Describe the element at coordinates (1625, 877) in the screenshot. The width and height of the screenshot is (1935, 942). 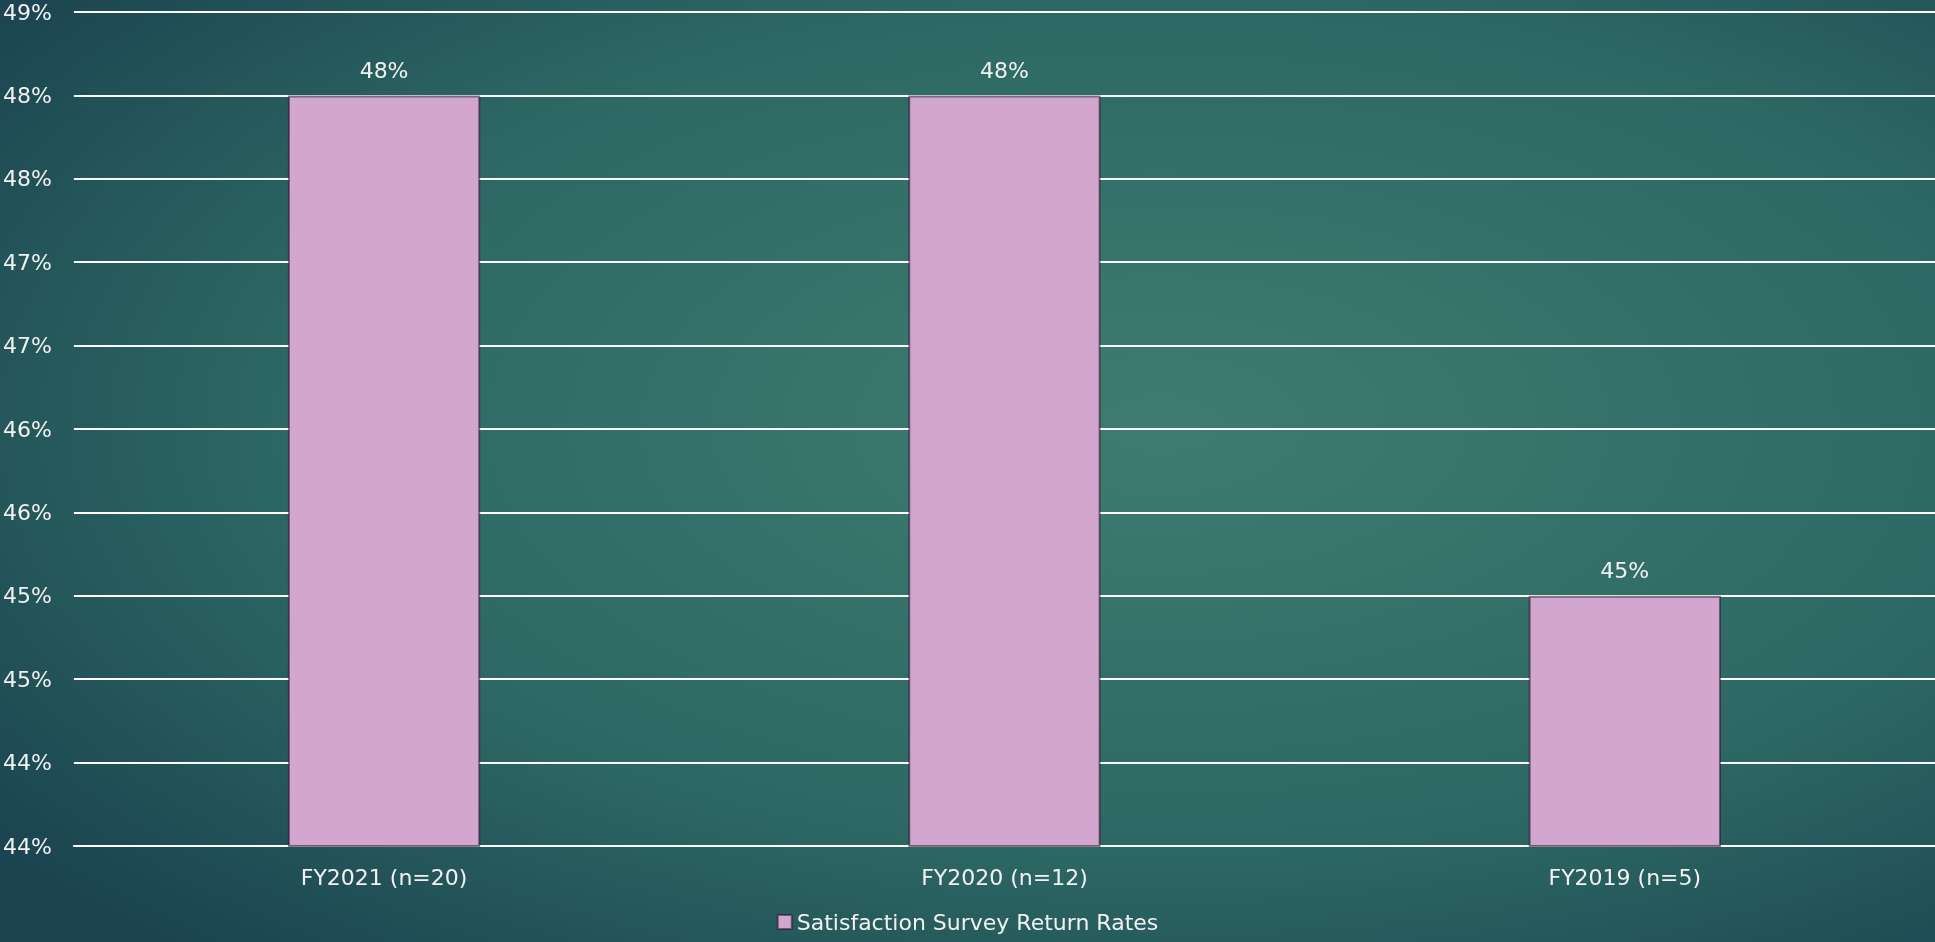
I see `x-tick-label: FY2019 (n=5)` at that location.